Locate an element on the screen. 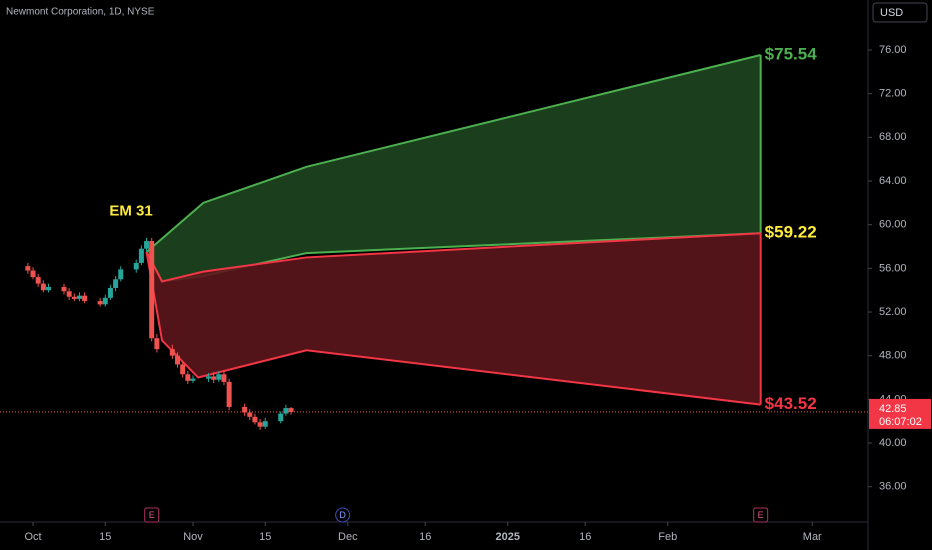 Image resolution: width=932 pixels, height=550 pixels. y-tick-label: 40.00 is located at coordinates (893, 443).